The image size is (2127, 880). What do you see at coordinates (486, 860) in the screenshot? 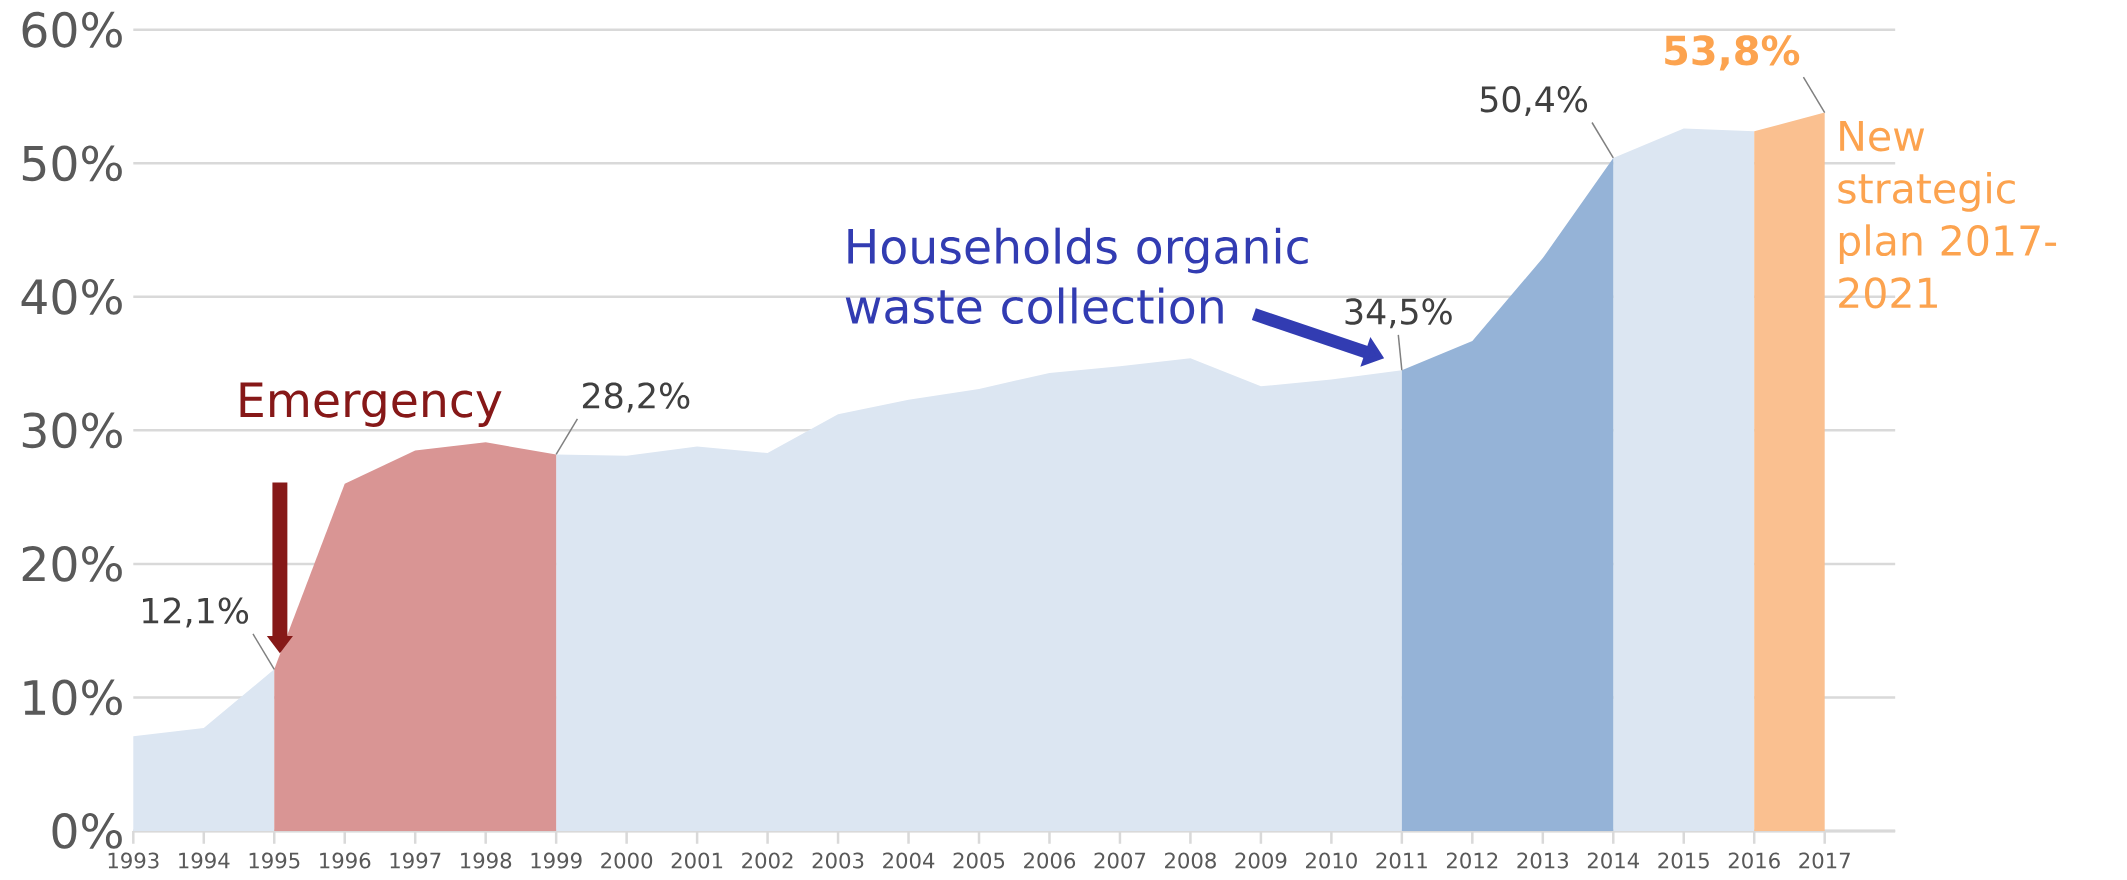
I see `x-tick-label: 1998` at bounding box center [486, 860].